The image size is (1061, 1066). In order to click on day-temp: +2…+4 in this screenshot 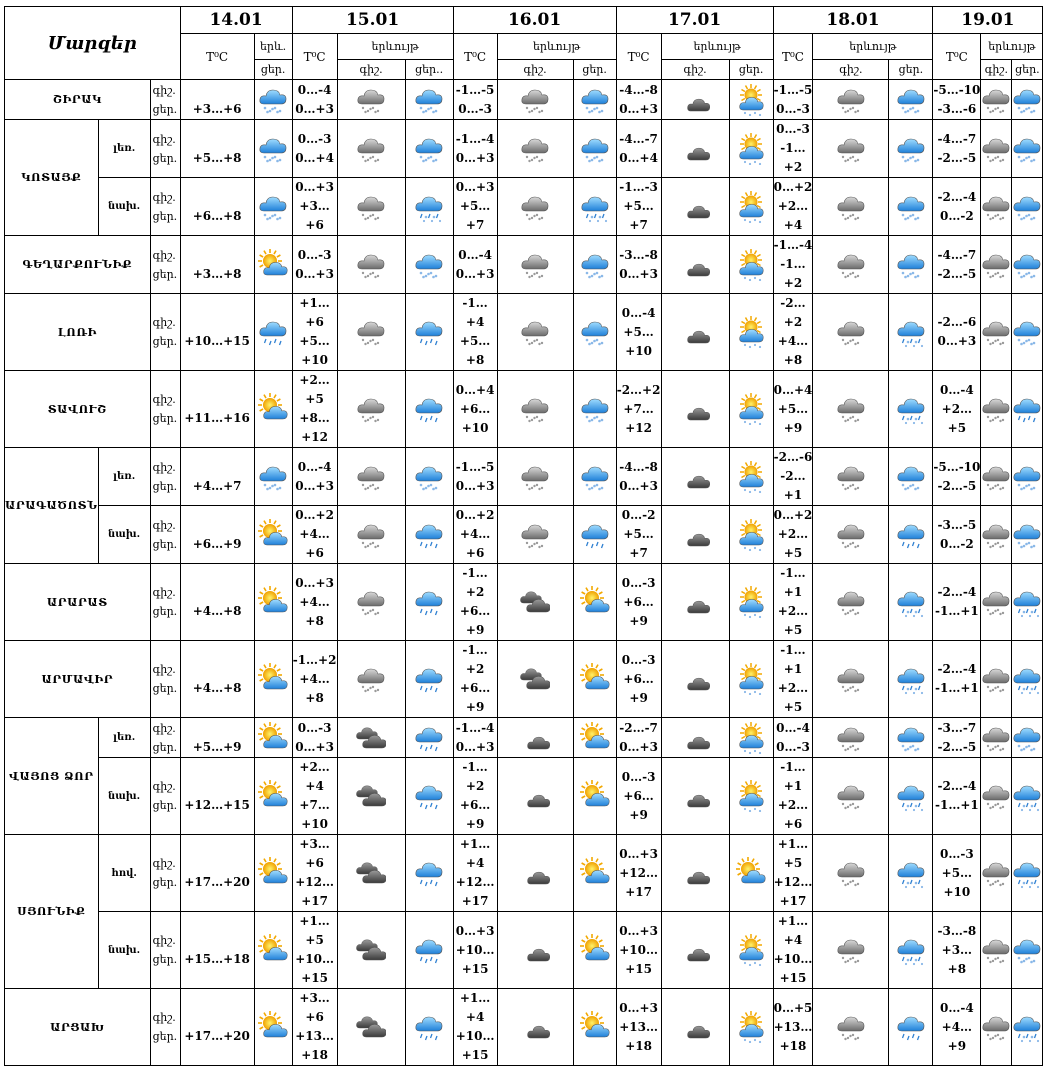, I will do `click(793, 215)`.